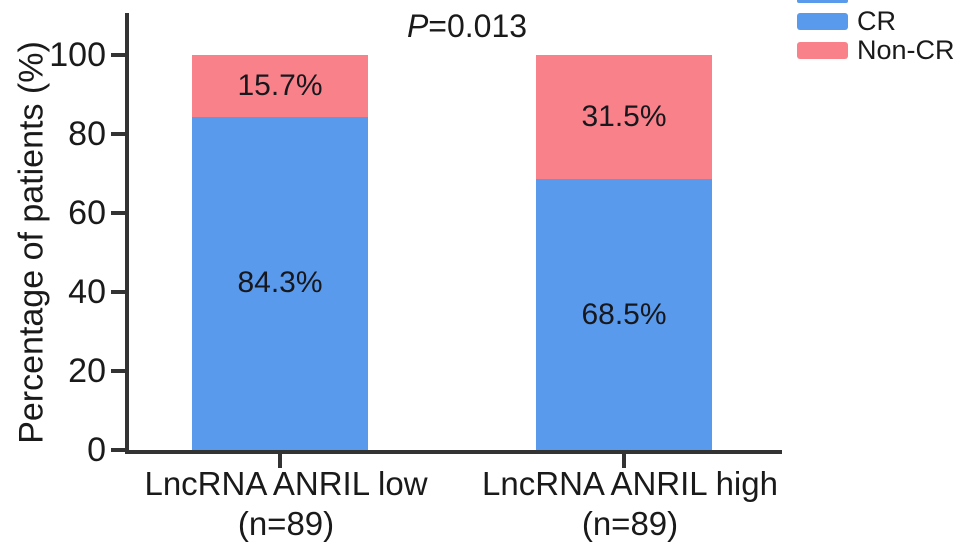 Image resolution: width=969 pixels, height=560 pixels. I want to click on bar-segment-cr-0: 84.3%, so click(280, 283).